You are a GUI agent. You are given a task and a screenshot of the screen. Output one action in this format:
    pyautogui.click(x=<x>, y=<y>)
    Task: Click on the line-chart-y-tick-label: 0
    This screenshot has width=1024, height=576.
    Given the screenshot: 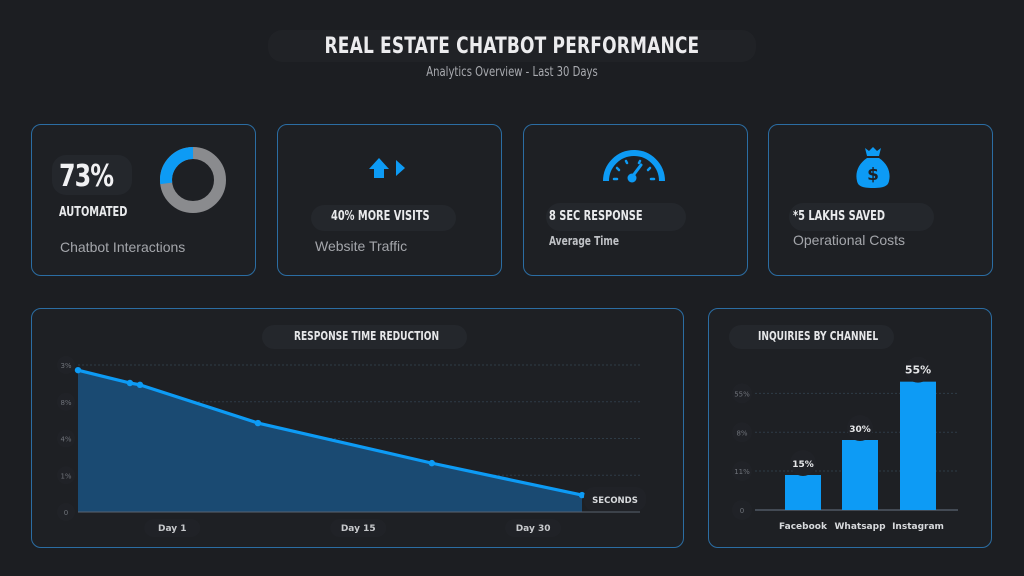 What is the action you would take?
    pyautogui.click(x=66, y=513)
    